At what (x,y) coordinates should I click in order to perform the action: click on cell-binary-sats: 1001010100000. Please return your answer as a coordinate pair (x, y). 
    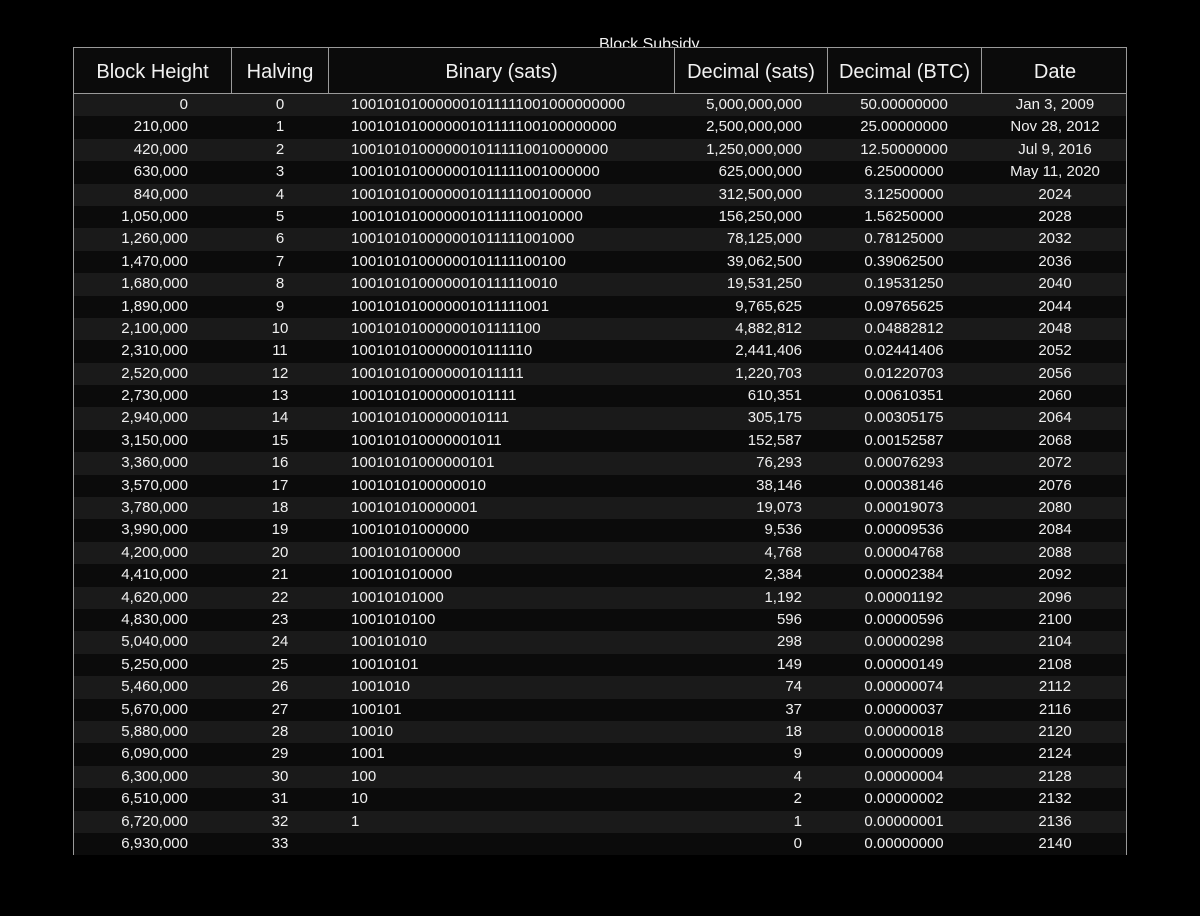
    Looking at the image, I should click on (406, 552).